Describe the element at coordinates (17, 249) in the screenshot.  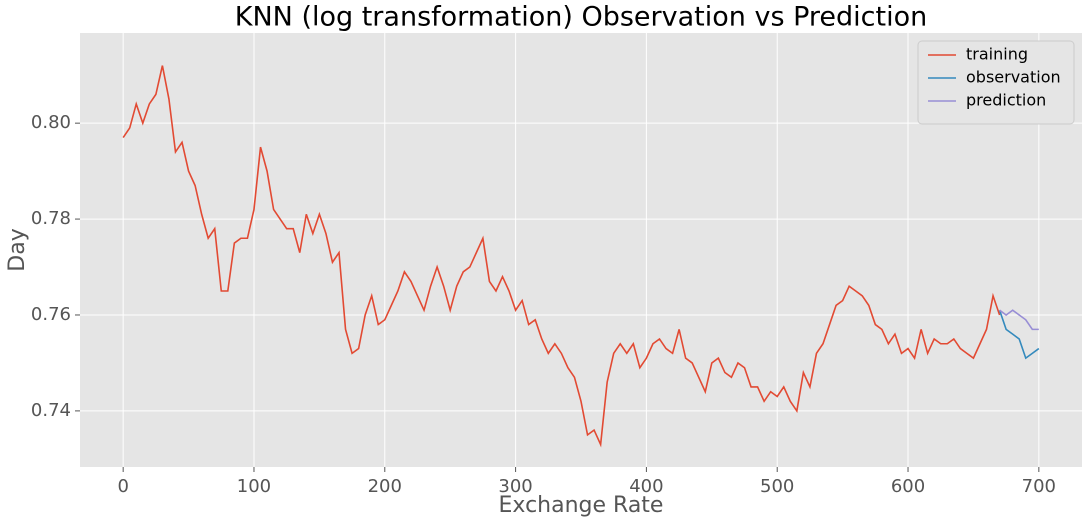
I see `y-axis-label: Day` at that location.